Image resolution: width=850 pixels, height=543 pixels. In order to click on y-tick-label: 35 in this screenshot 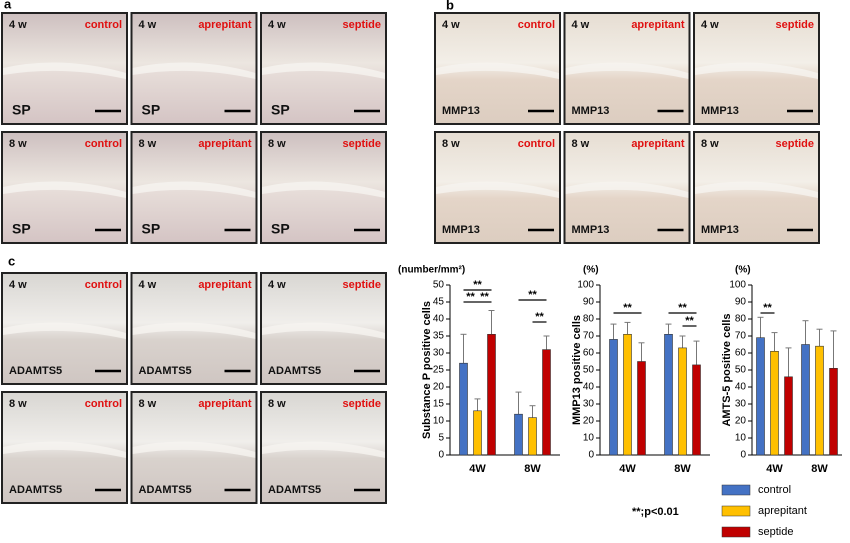, I will do `click(439, 336)`.